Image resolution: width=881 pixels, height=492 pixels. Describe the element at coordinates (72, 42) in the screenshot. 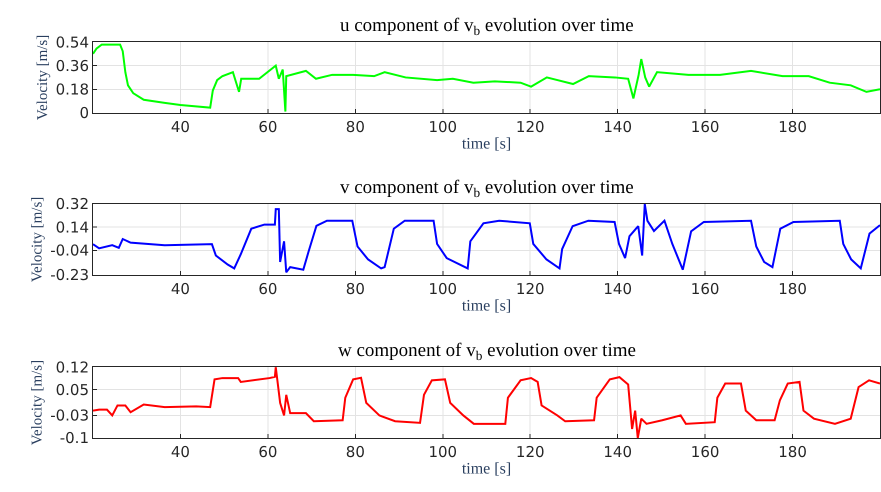

I see `y-tick-label: 0.54` at that location.